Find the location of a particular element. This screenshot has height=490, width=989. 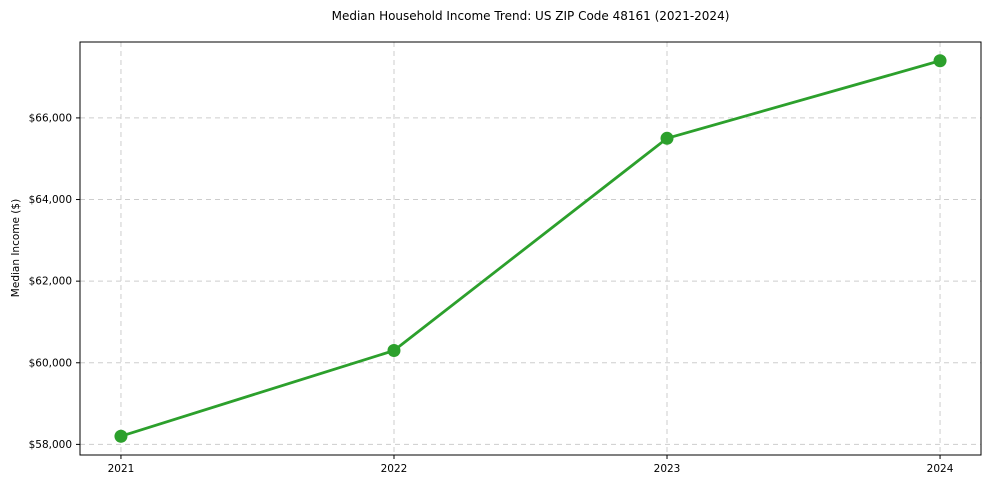

x-tick-label: 2023 is located at coordinates (667, 469).